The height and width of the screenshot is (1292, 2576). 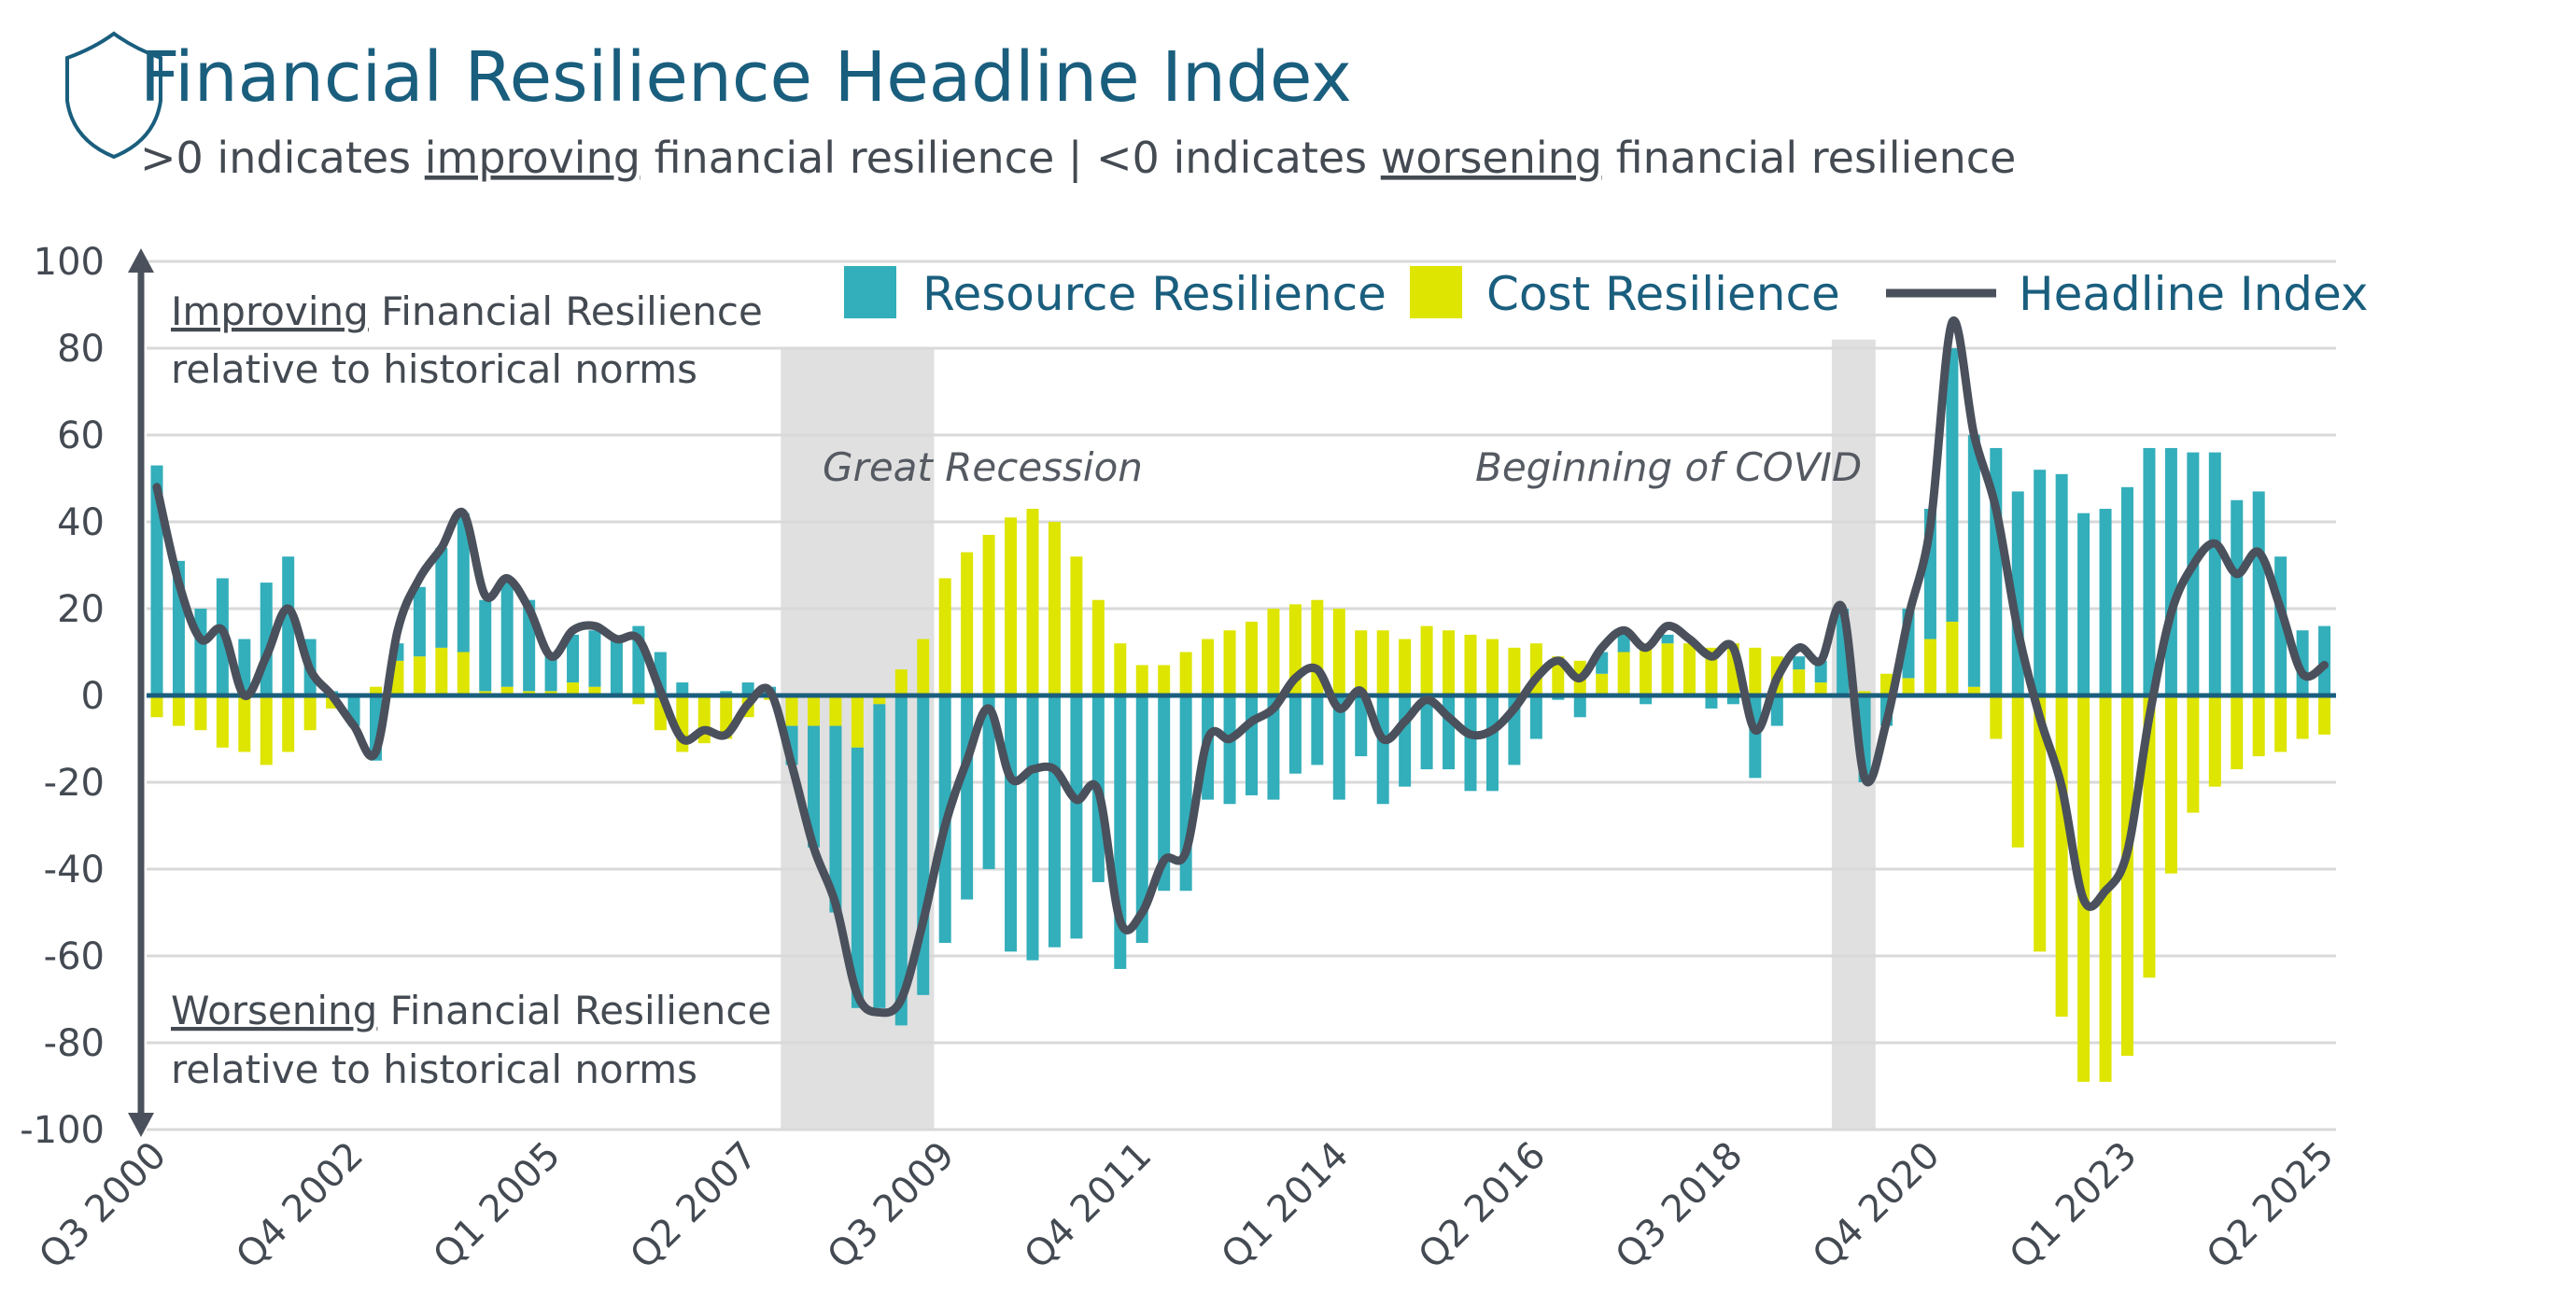 I want to click on x-tick-label: Q3 2018, so click(x=1680, y=1206).